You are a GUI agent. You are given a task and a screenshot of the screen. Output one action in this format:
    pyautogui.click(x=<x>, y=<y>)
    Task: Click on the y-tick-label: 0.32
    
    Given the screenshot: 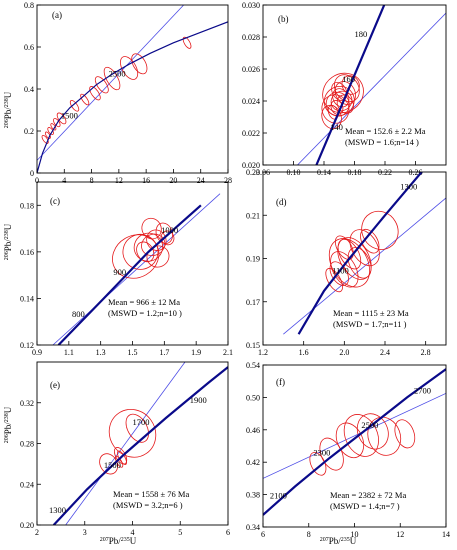 What is the action you would take?
    pyautogui.click(x=27, y=403)
    